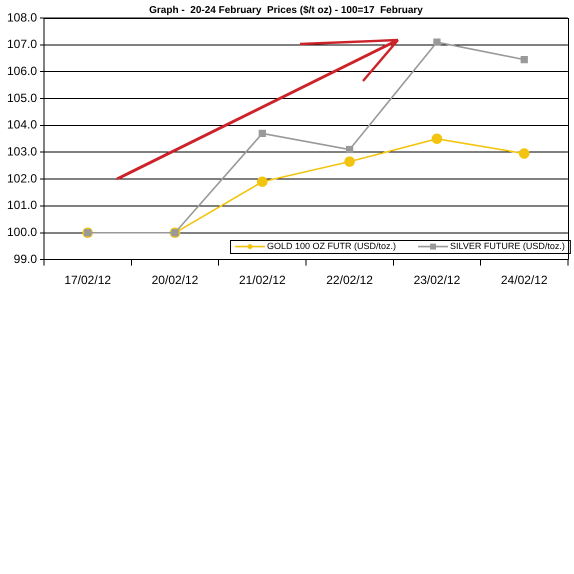  Describe the element at coordinates (22, 151) in the screenshot. I see `y-tick-label: 103.0` at that location.